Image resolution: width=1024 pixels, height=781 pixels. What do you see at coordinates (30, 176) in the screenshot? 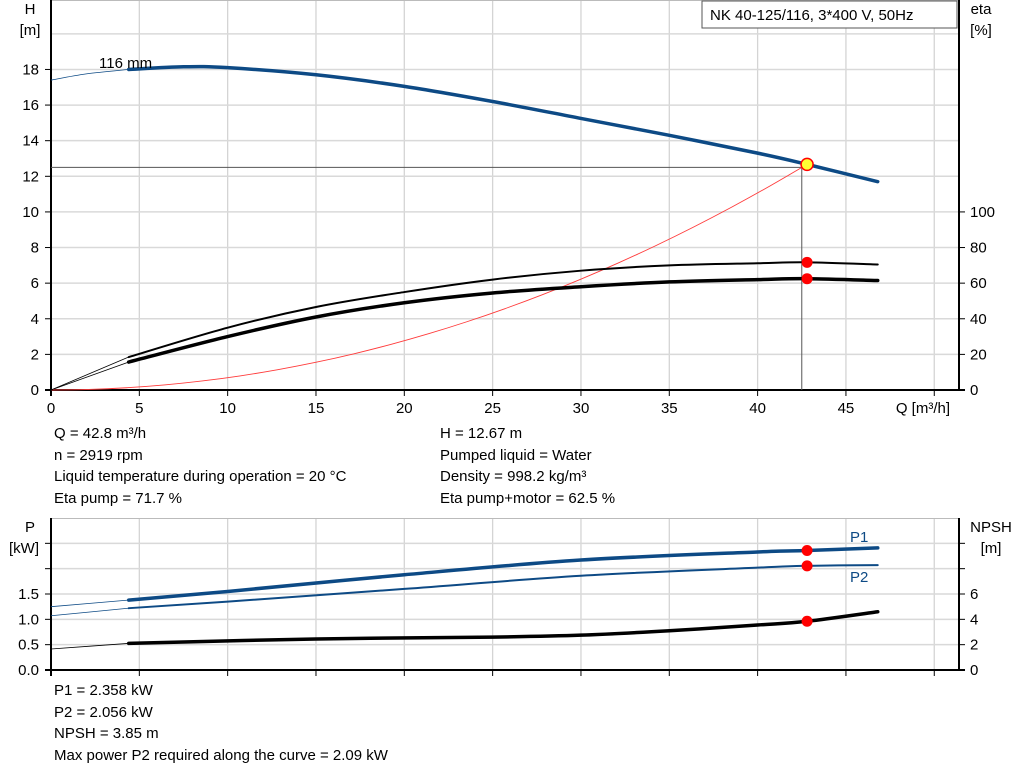
I see `h-tick-label: 12` at bounding box center [30, 176].